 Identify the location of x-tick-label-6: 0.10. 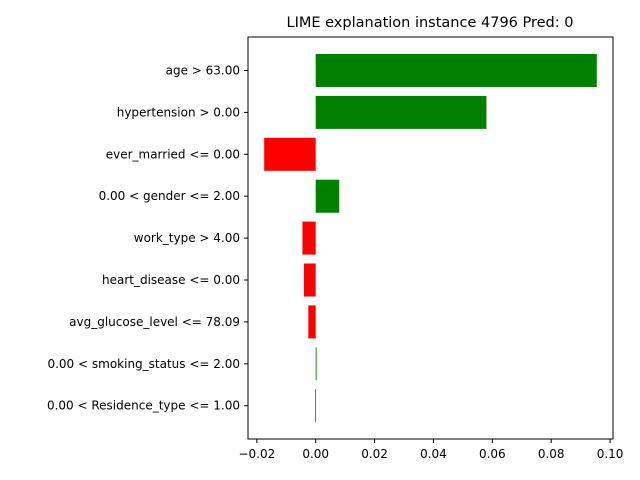
(610, 454).